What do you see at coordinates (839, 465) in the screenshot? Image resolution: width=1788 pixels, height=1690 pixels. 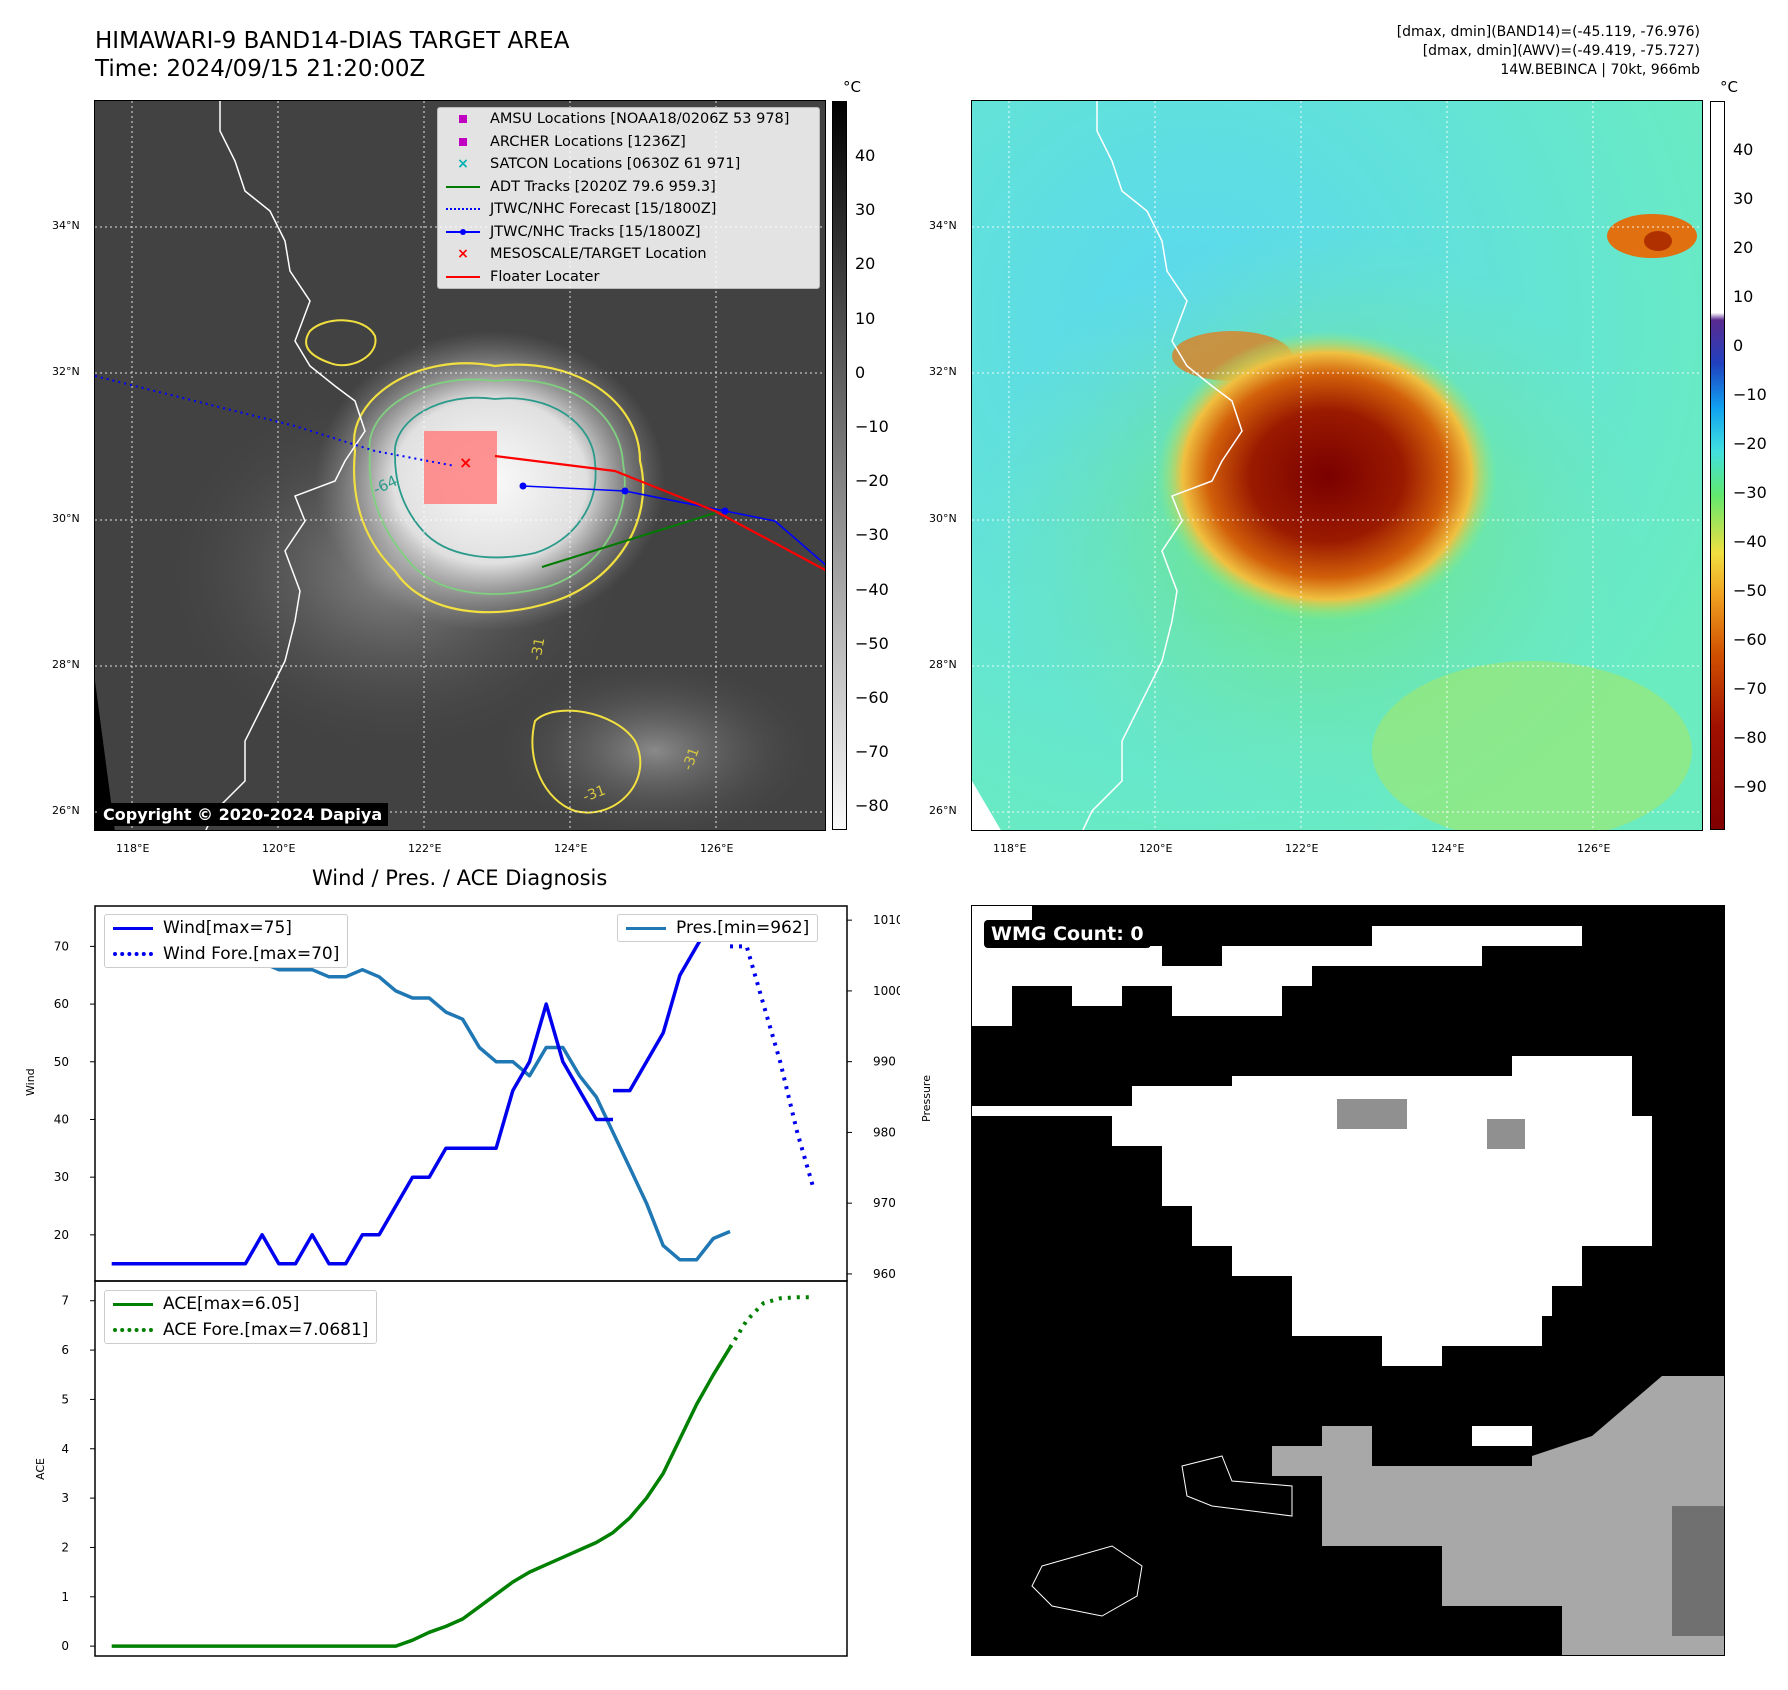 I see `colorbar-left` at bounding box center [839, 465].